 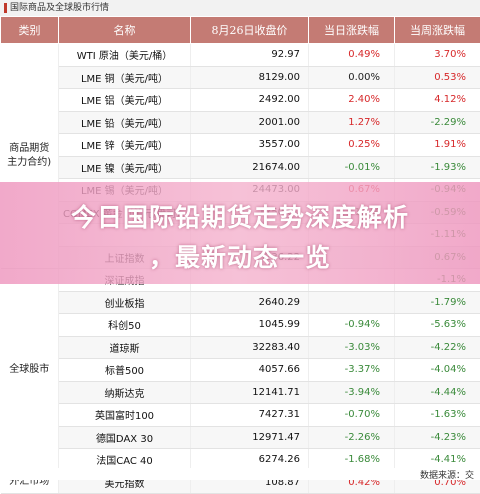 I want to click on row-week-change: -1.93%, so click(x=437, y=167).